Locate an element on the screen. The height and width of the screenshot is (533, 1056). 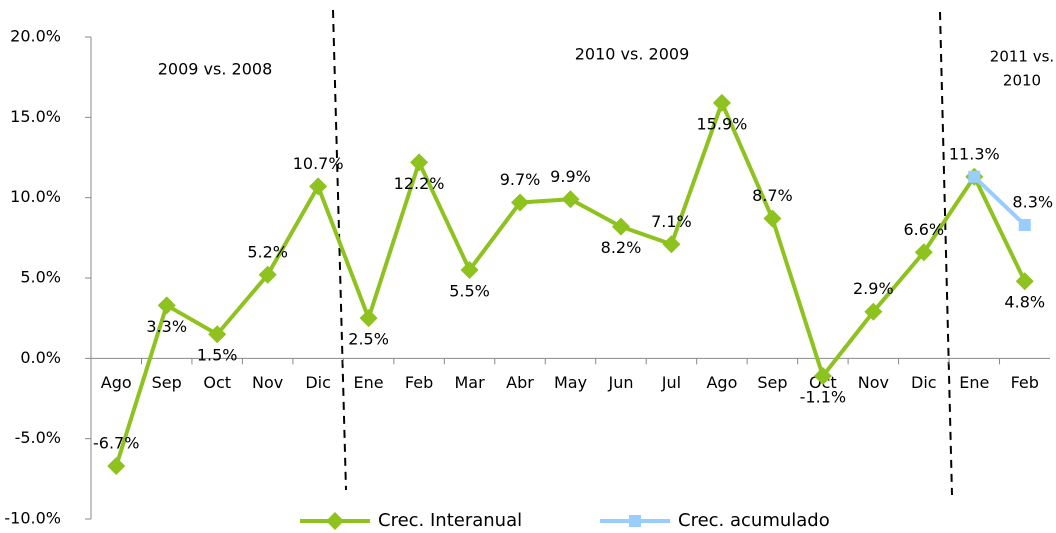
y-tick-label: 20.0% is located at coordinates (35, 36).